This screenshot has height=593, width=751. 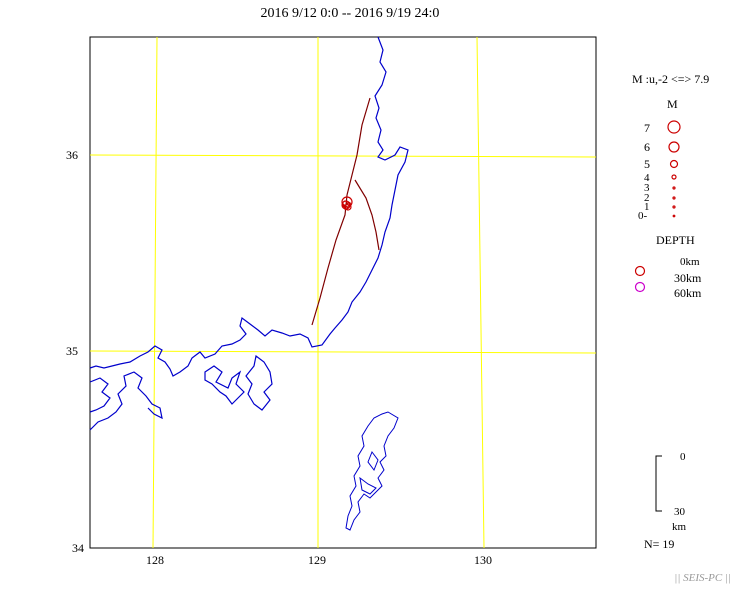 I want to click on depth-scale-bar: 0 30 km, so click(x=671, y=492).